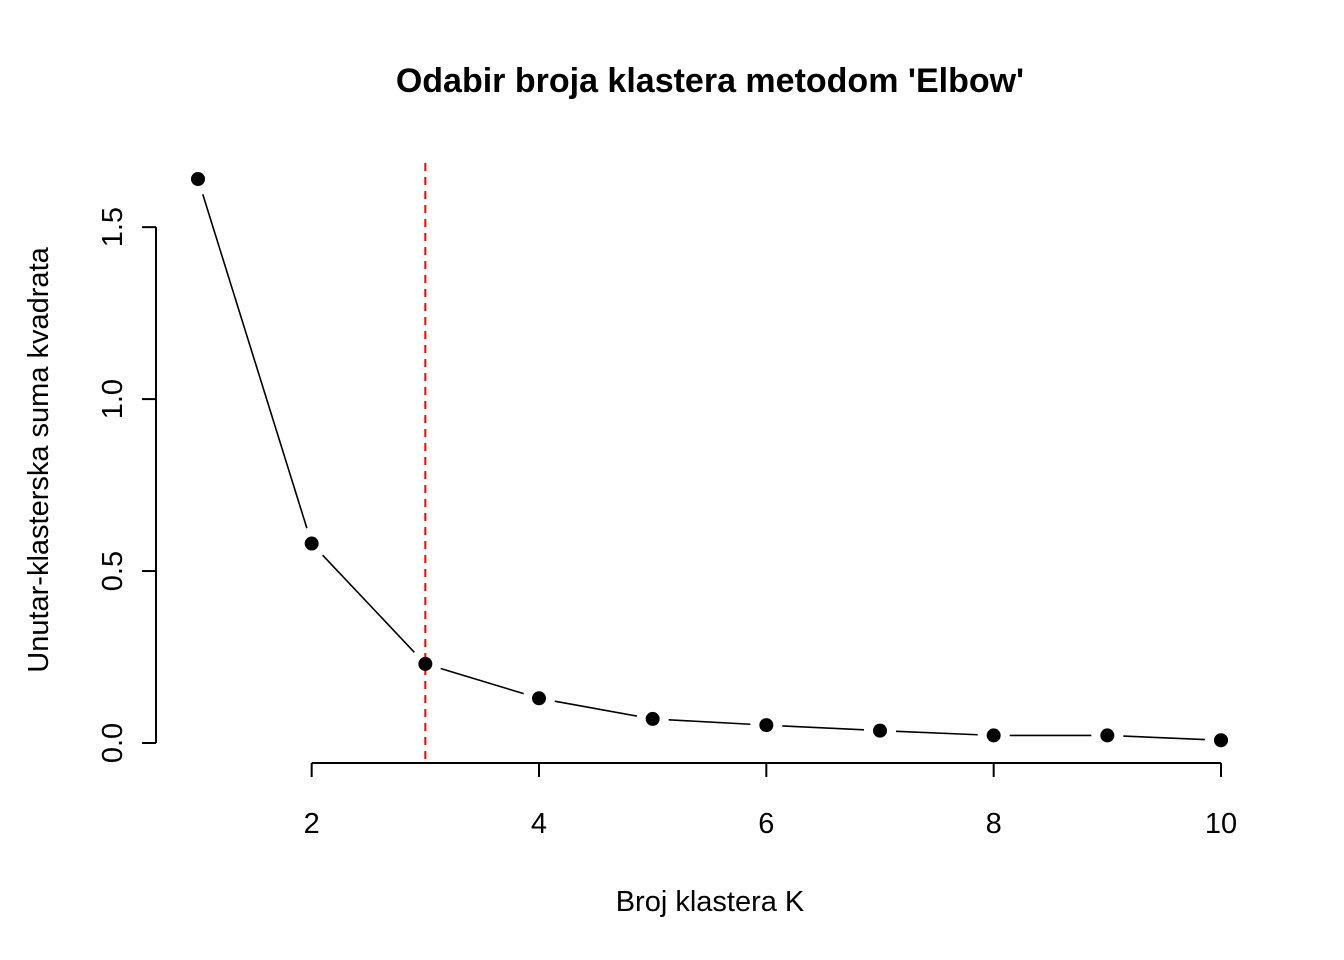 Image resolution: width=1344 pixels, height=960 pixels. I want to click on y-axis: 0.0 0.5 1.0 1.5, so click(127, 485).